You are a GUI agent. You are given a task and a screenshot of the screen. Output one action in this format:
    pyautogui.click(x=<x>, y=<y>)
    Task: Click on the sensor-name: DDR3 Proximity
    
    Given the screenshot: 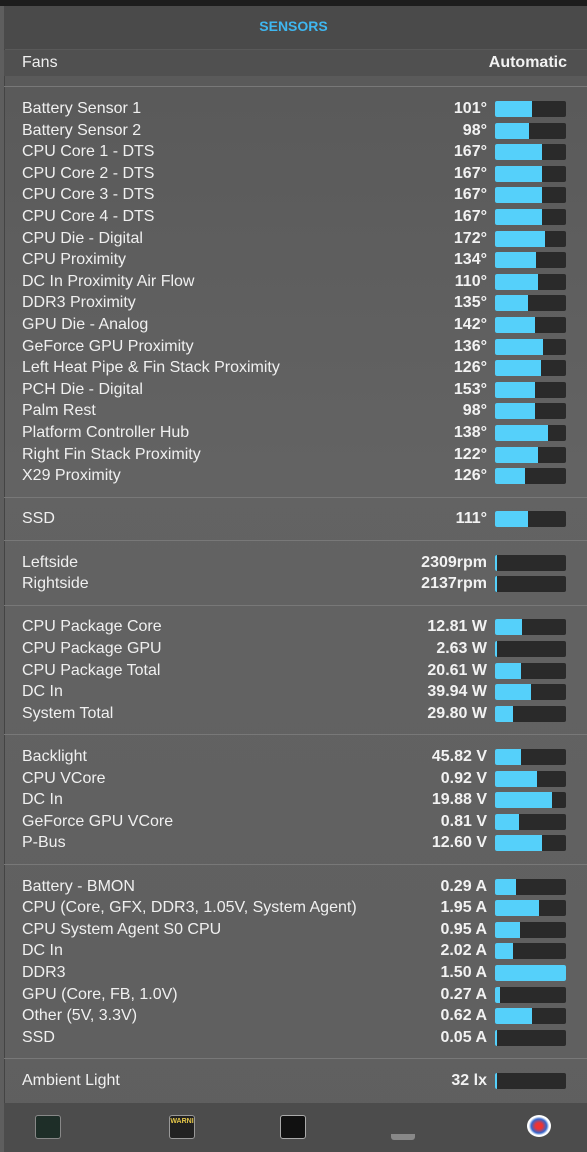 What is the action you would take?
    pyautogui.click(x=79, y=303)
    